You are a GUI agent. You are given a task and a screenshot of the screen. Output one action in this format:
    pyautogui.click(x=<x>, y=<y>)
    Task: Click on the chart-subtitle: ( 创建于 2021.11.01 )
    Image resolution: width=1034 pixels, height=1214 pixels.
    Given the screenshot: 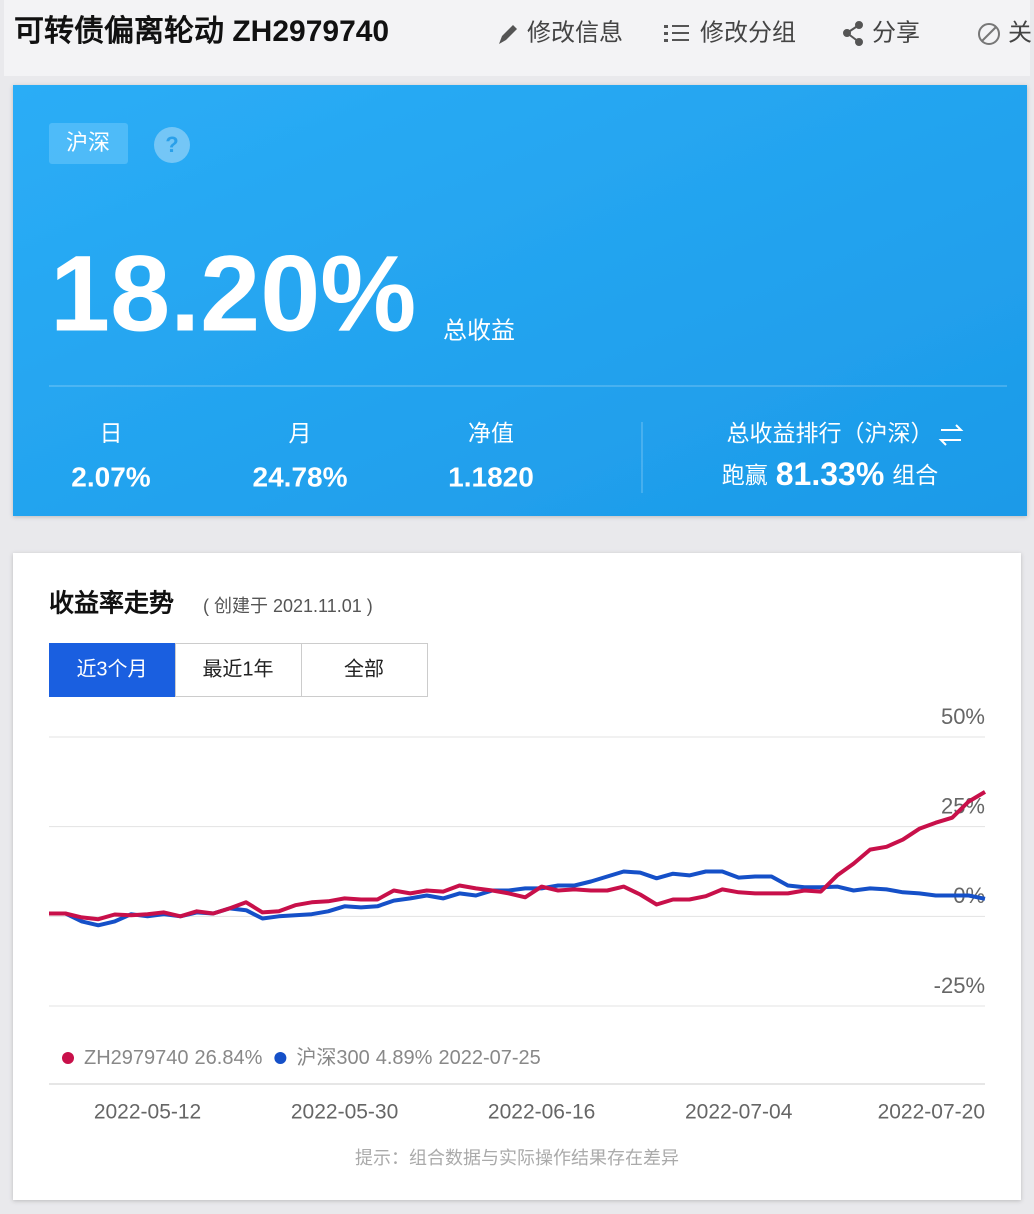 What is the action you would take?
    pyautogui.click(x=288, y=606)
    